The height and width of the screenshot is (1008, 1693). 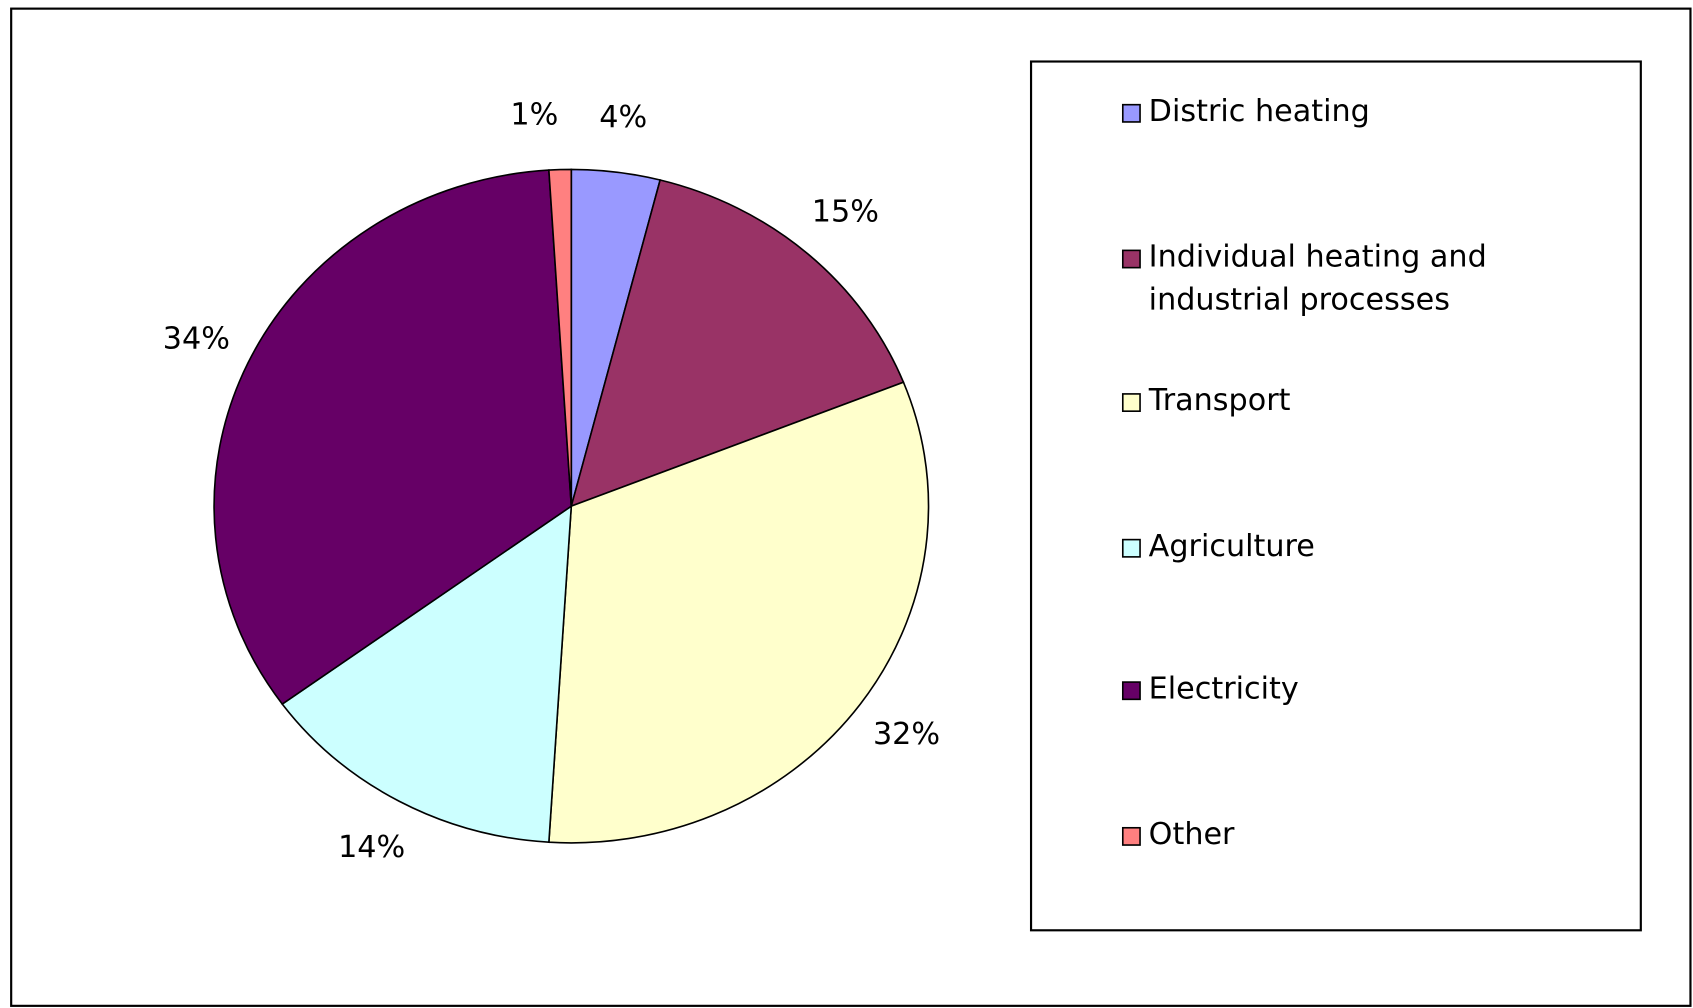 I want to click on legend-label: Electricity, so click(x=1223, y=688).